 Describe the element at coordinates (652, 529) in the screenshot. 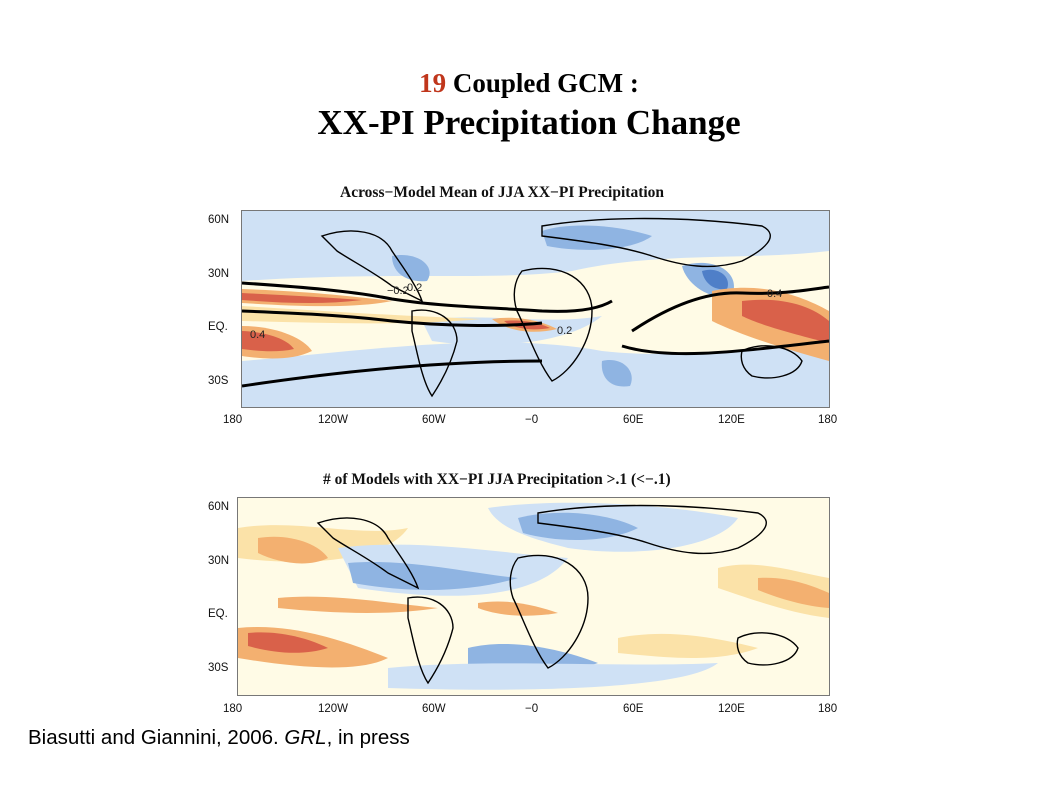

I see `map2-coast-eurasia` at that location.